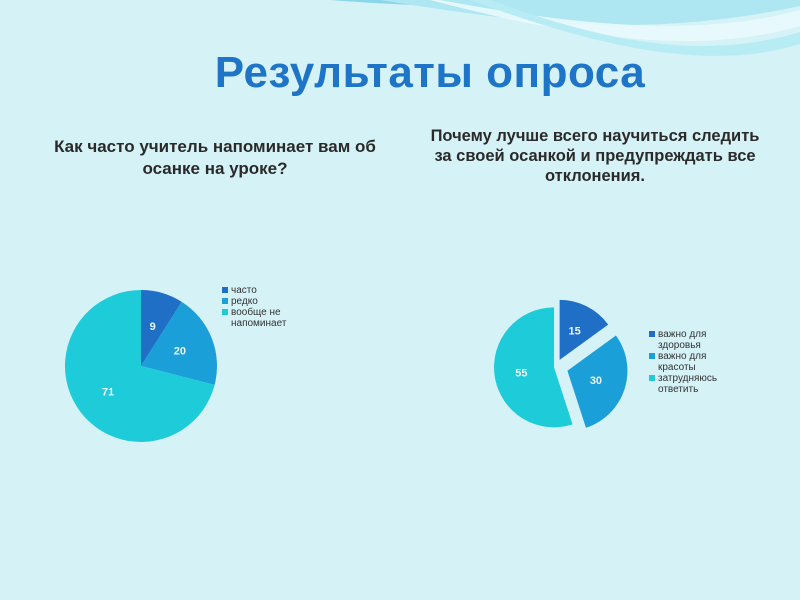 The image size is (800, 600). Describe the element at coordinates (688, 378) in the screenshot. I see `chart2-legend-label: затрудняюсь` at that location.